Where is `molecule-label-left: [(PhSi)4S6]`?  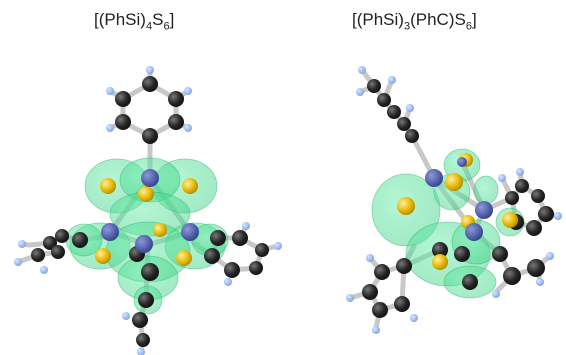 molecule-label-left: [(PhSi)4S6] is located at coordinates (134, 21).